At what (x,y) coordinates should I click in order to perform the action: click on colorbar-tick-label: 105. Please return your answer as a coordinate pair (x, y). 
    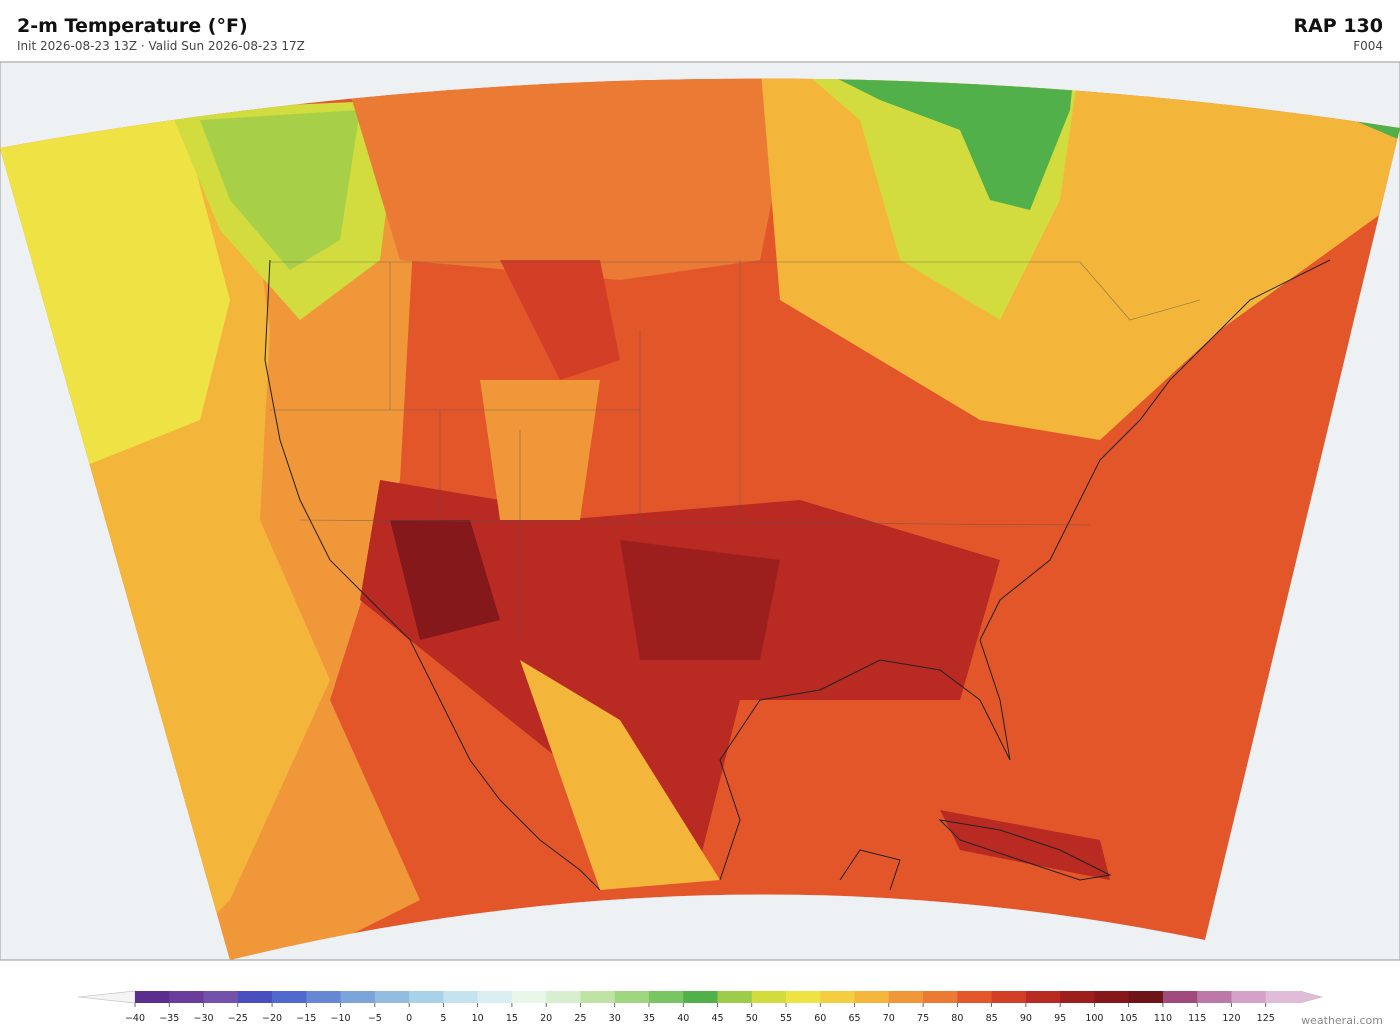
    Looking at the image, I should click on (1129, 1018).